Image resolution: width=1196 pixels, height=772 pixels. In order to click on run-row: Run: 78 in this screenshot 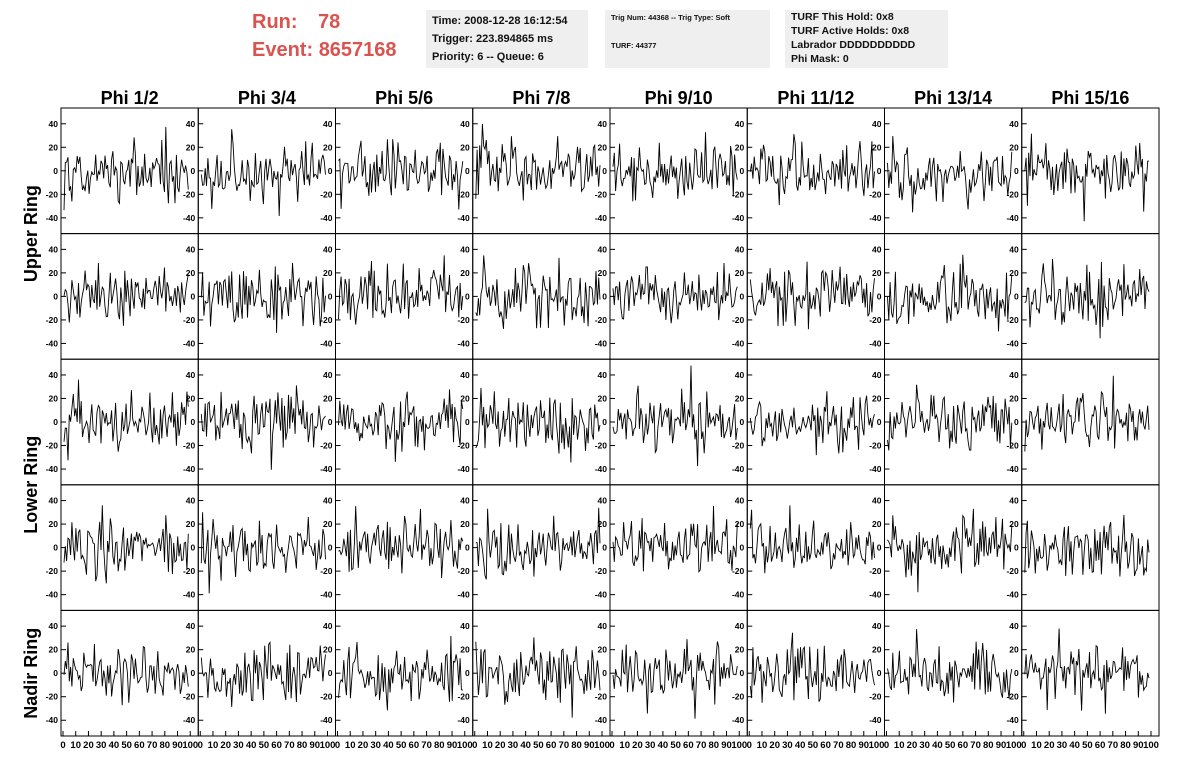, I will do `click(324, 22)`.